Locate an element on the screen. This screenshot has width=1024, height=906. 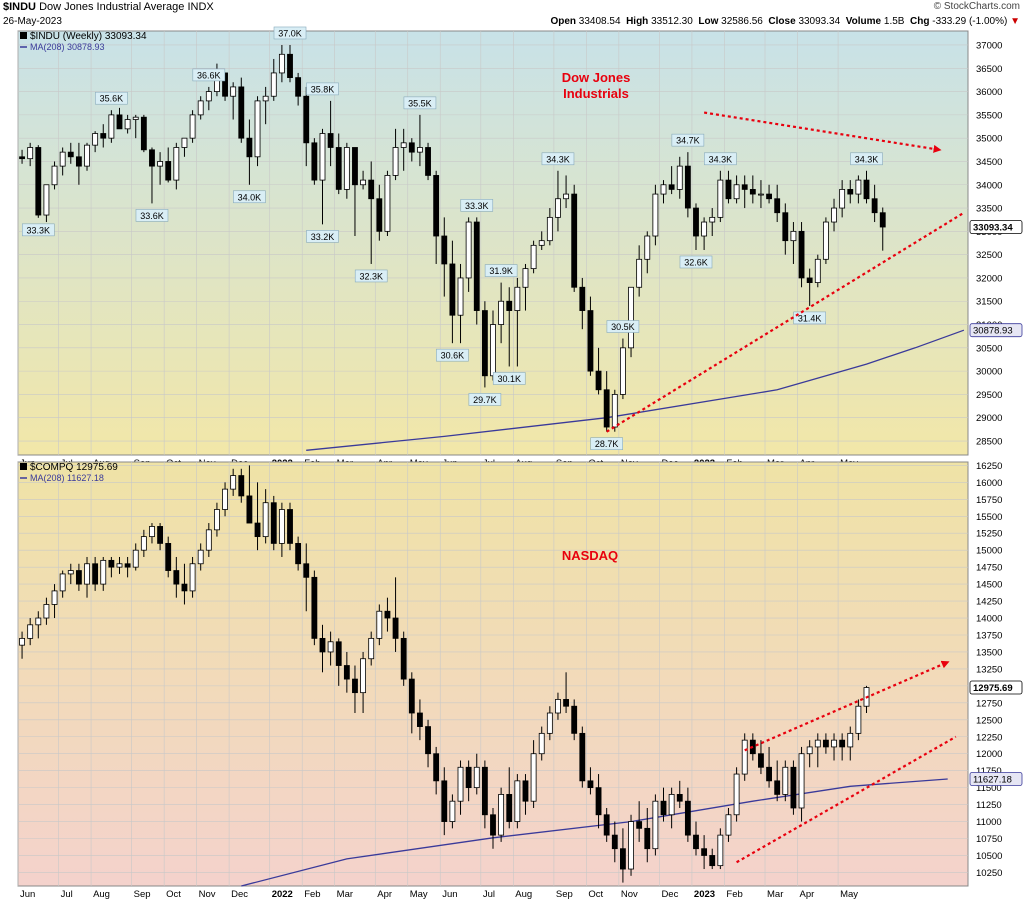
brand-watermark: © StockCharts.com is located at coordinates (976, 6).